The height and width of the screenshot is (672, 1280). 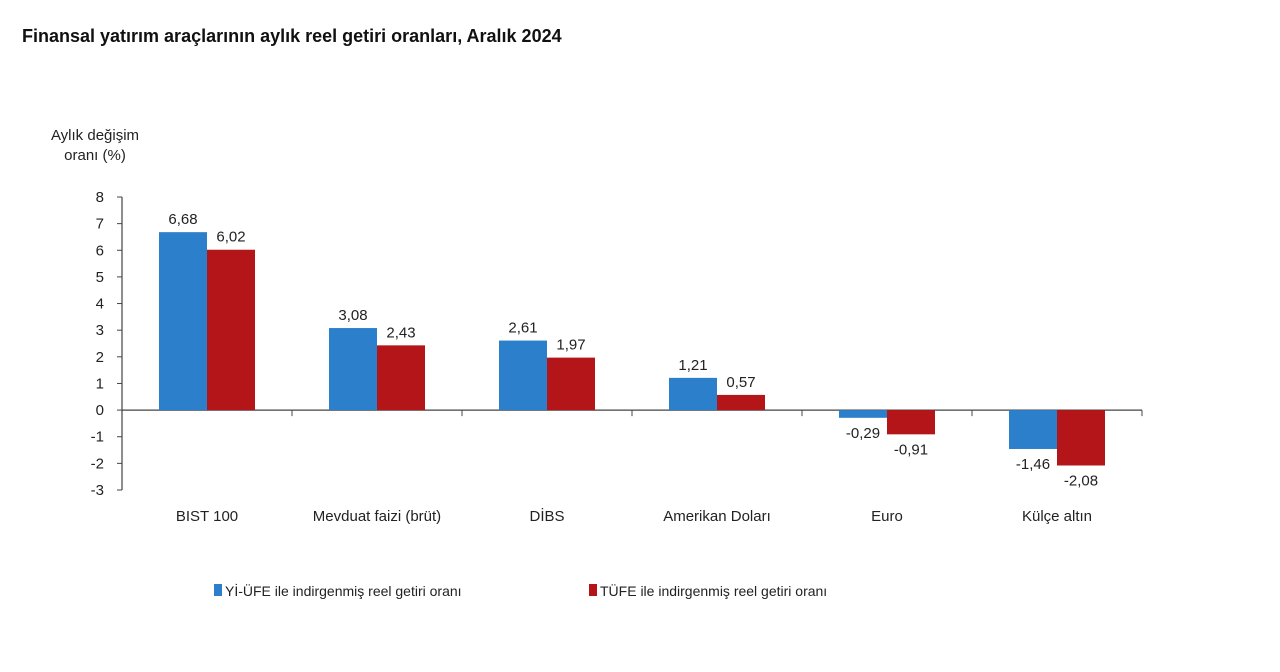 What do you see at coordinates (100, 410) in the screenshot?
I see `y-tick-label: 0` at bounding box center [100, 410].